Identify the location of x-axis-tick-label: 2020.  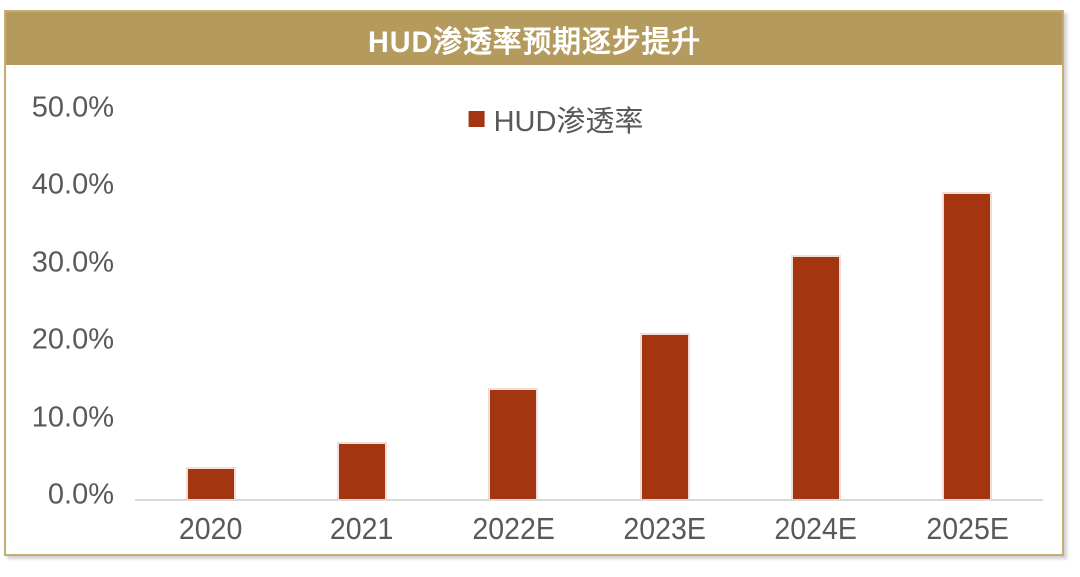
(210, 528).